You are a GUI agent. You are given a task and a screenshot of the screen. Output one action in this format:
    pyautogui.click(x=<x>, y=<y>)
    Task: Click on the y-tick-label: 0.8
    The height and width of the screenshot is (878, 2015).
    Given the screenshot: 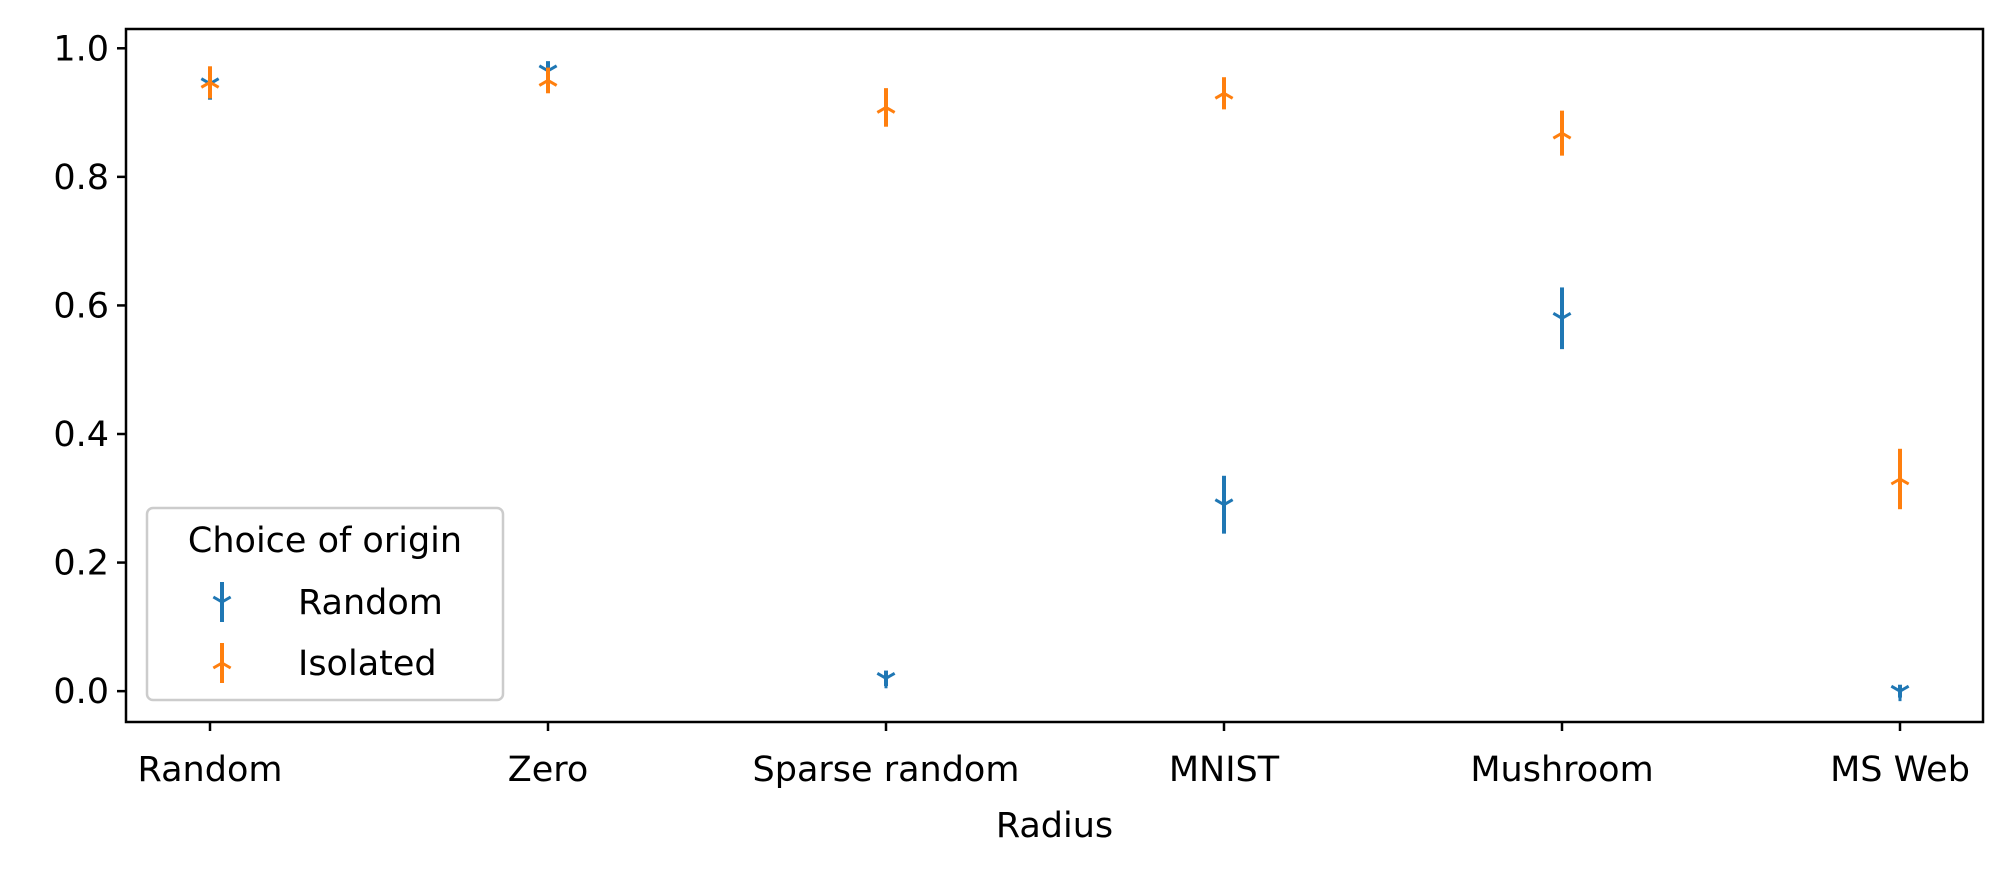 What is the action you would take?
    pyautogui.click(x=81, y=178)
    